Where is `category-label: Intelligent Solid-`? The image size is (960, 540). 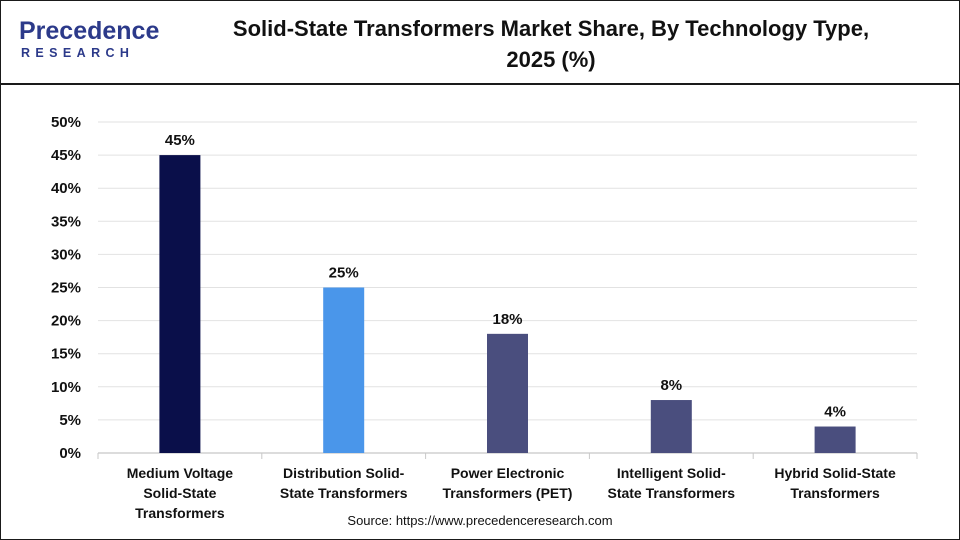
category-label: Intelligent Solid- is located at coordinates (671, 473).